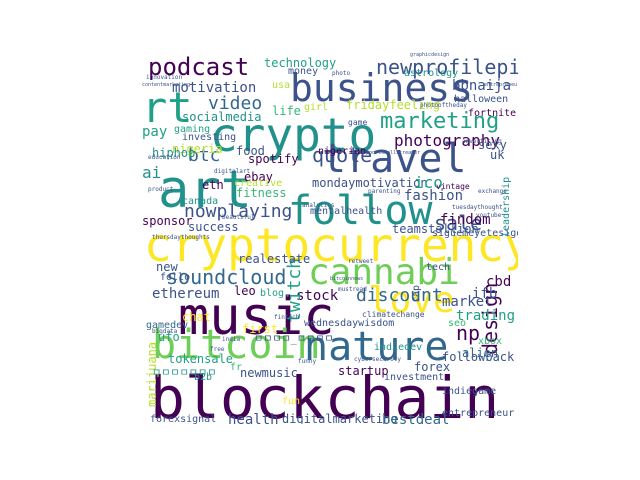  Describe the element at coordinates (361, 261) in the screenshot. I see `word-retweet: retweet` at that location.